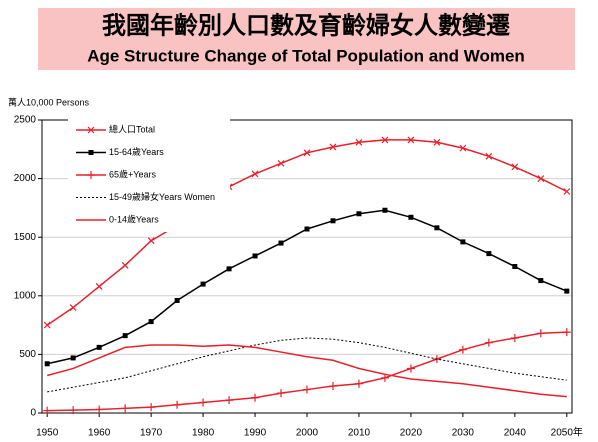  I want to click on legend-label: 15-49歲婦女Years Women, so click(162, 196).